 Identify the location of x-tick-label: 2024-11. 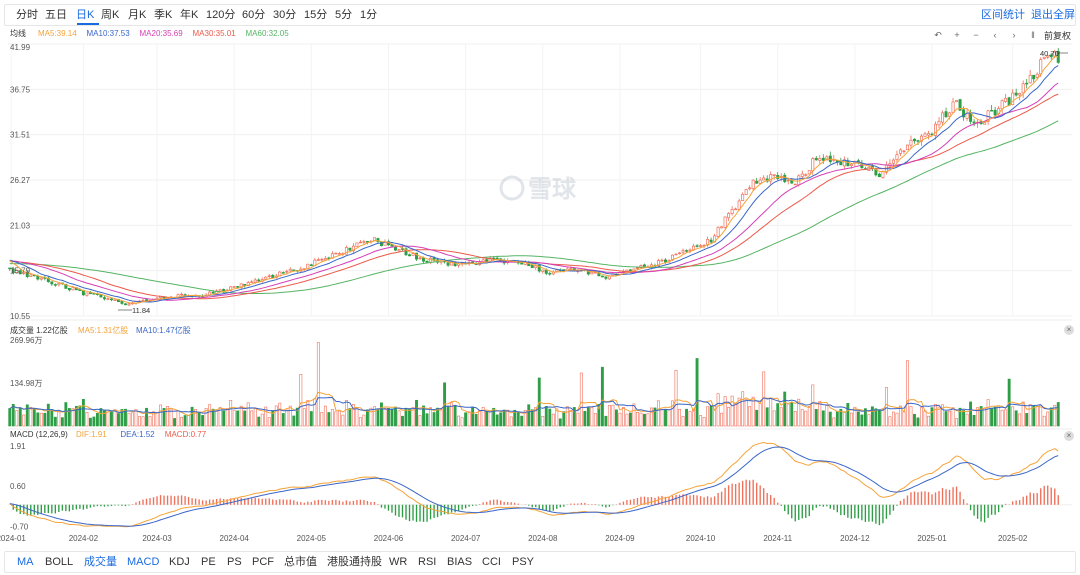
(777, 538).